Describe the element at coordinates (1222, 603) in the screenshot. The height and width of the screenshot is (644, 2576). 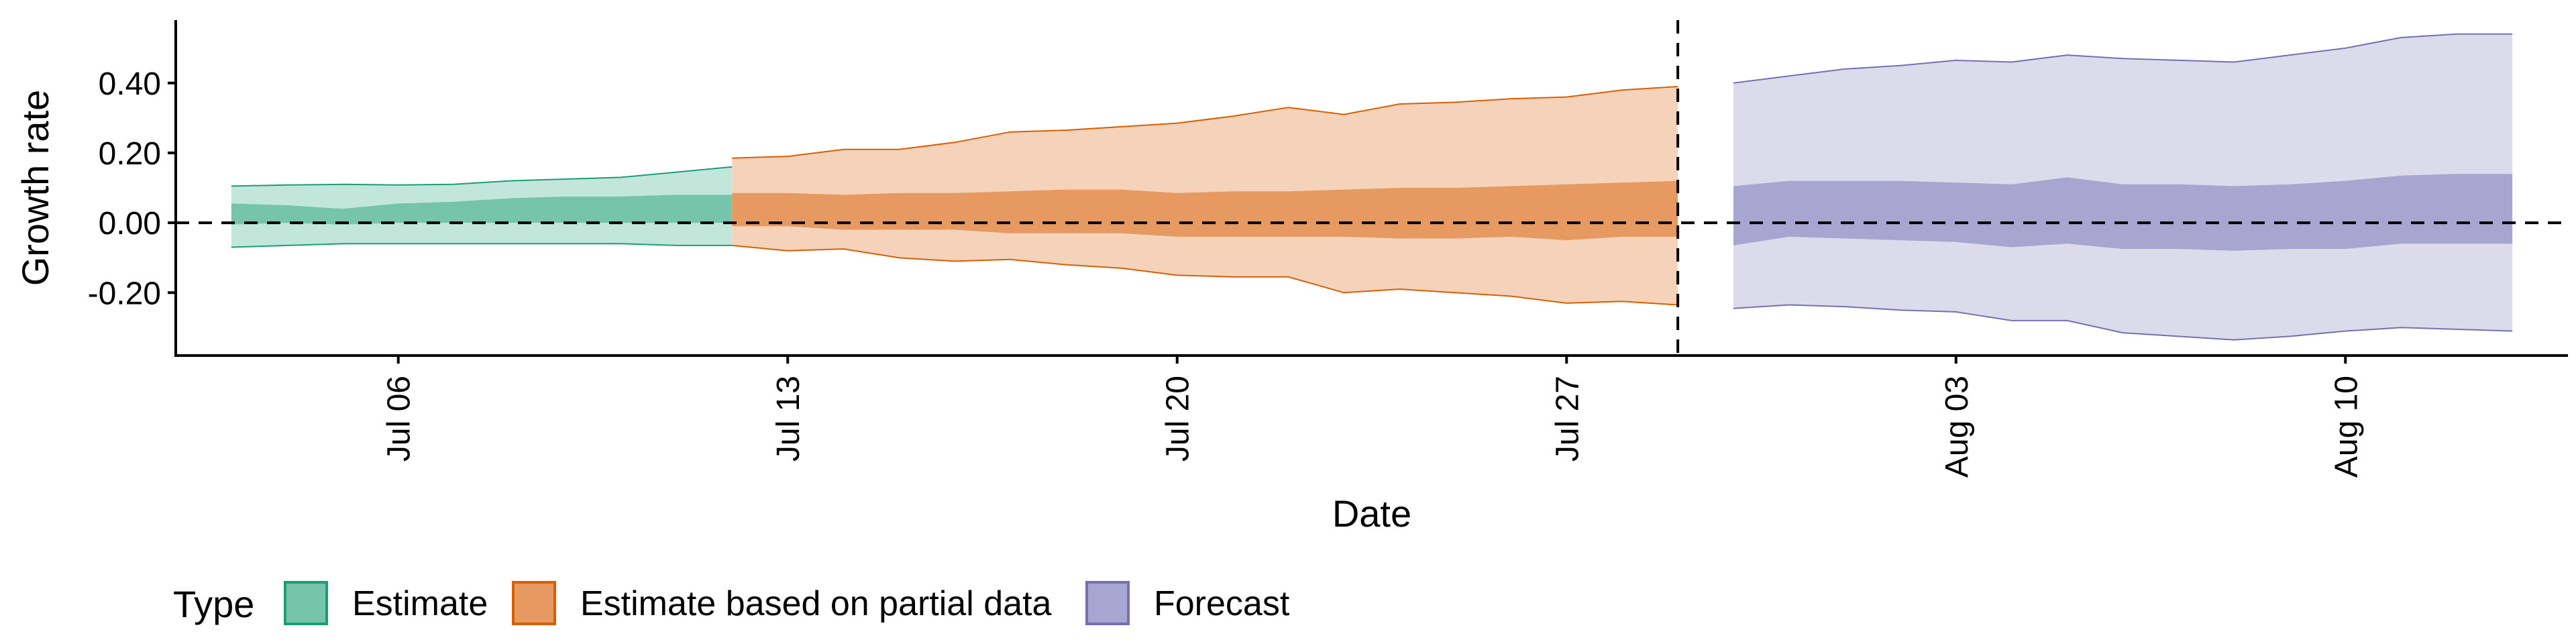
I see `legend-label-forecast: Forecast` at that location.